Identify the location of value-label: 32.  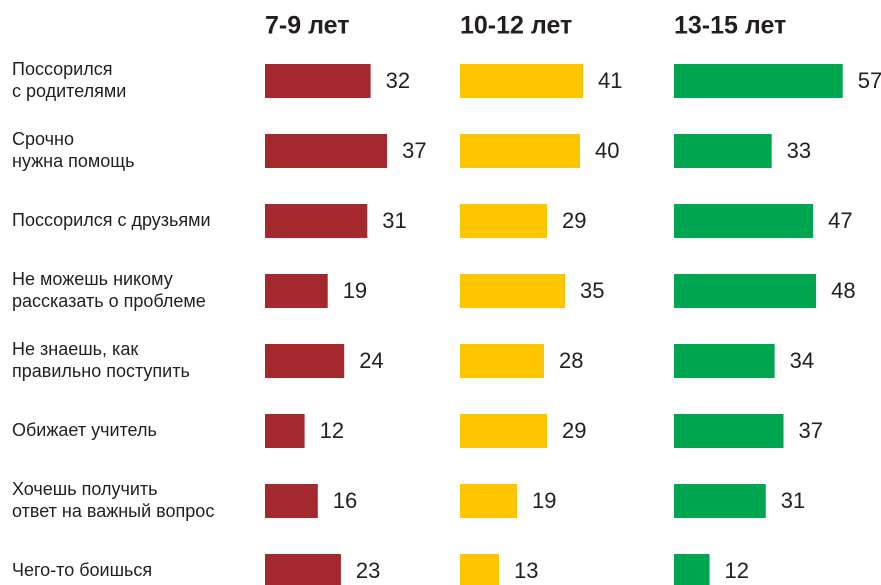
(398, 80).